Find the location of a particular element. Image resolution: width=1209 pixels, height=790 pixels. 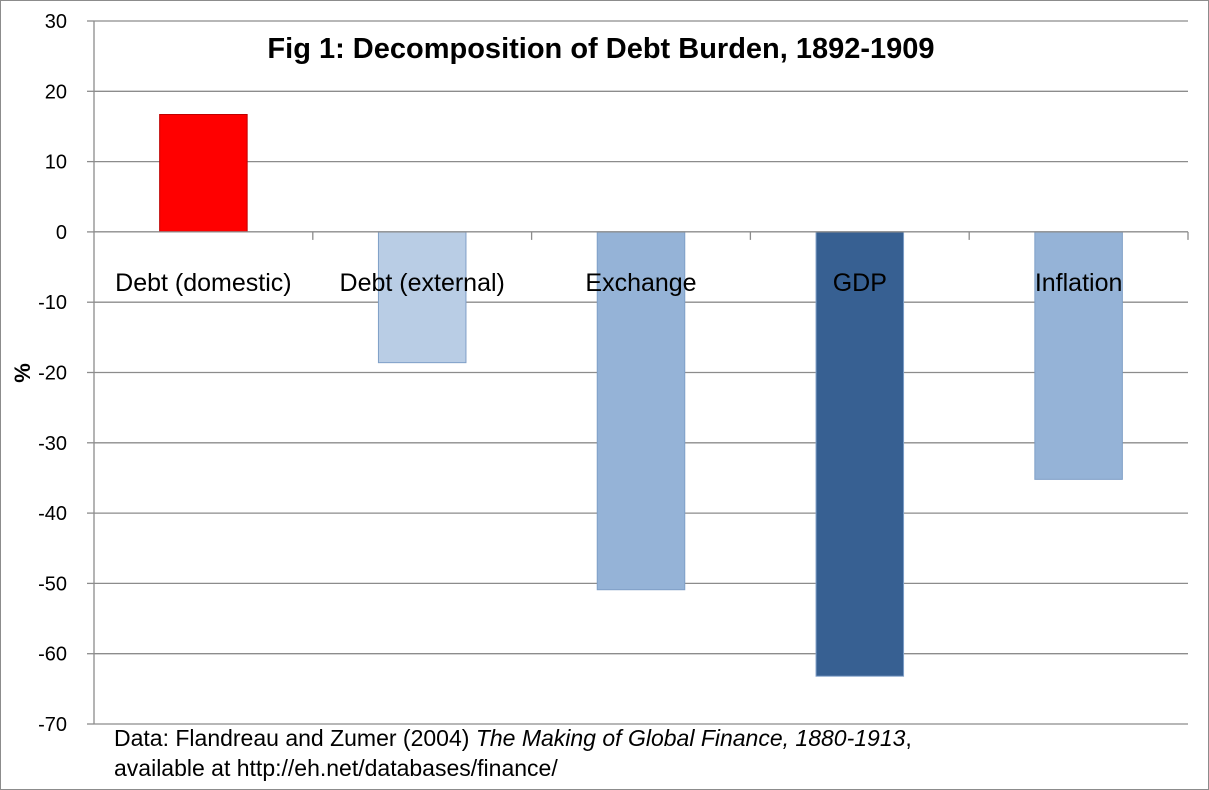

y-tick-label: -60 is located at coordinates (52, 655).